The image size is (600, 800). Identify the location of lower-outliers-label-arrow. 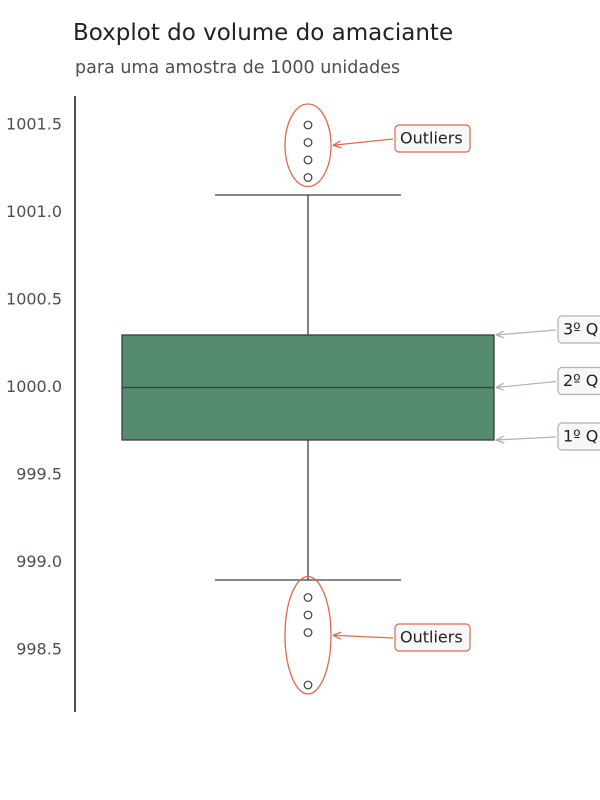
(363, 636).